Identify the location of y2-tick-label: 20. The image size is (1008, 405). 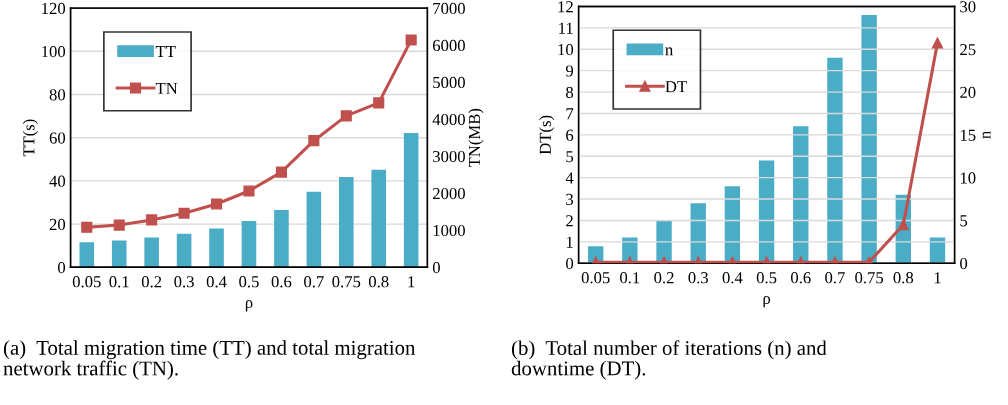
(968, 92).